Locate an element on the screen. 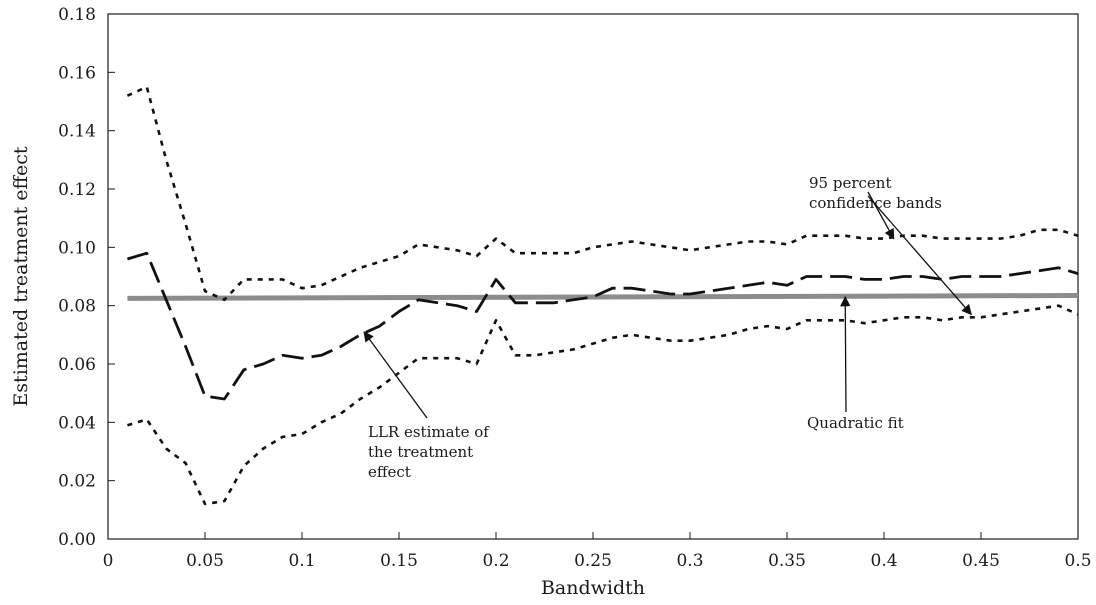  x-tick-label: 0.3 is located at coordinates (689, 561).